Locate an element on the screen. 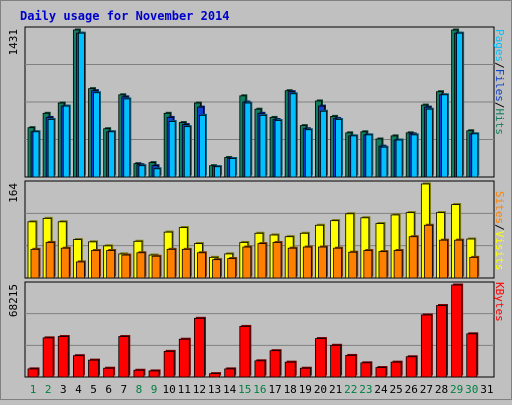 The height and width of the screenshot is (405, 512). chart-title: Daily usage for November 2014 is located at coordinates (125, 16).